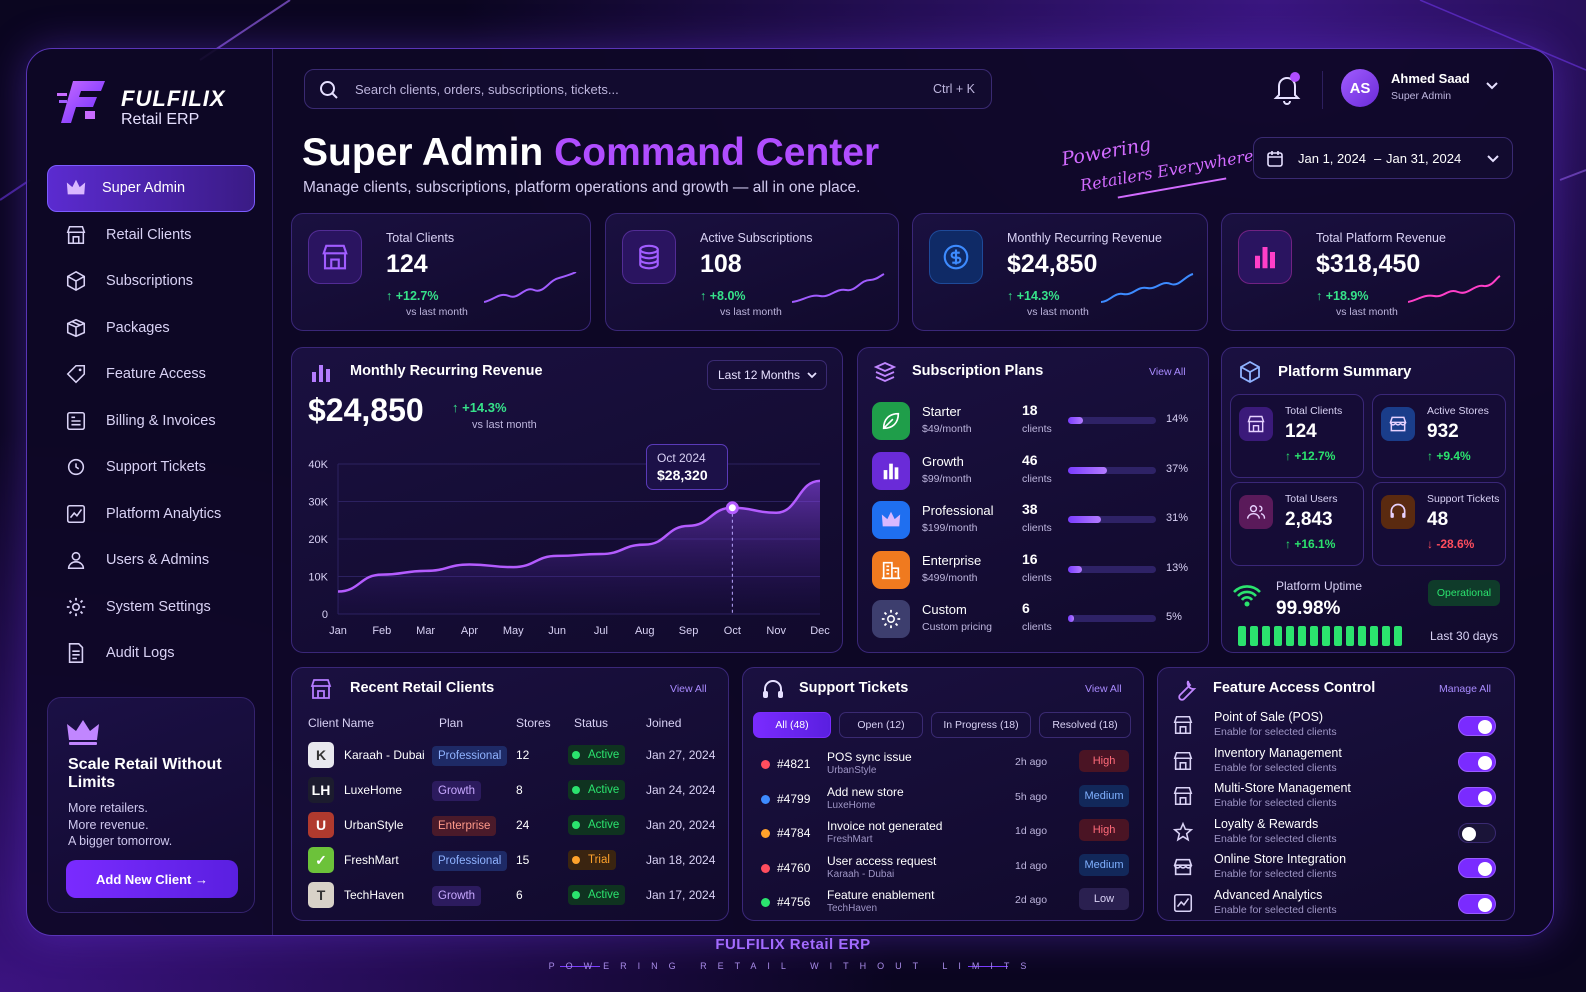 This screenshot has width=1586, height=992. What do you see at coordinates (76, 235) in the screenshot?
I see `store-icon` at bounding box center [76, 235].